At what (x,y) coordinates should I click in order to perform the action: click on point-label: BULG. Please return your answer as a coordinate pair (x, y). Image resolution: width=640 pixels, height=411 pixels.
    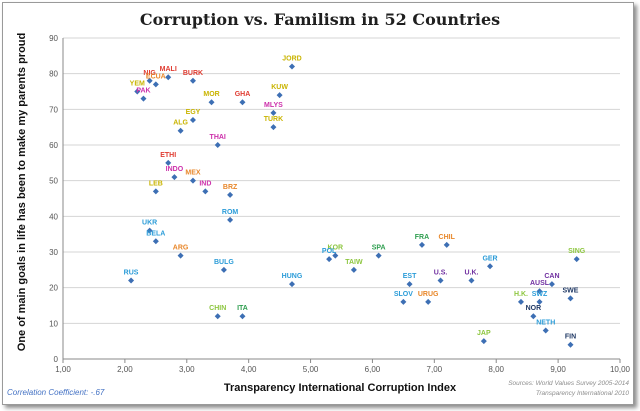
    Looking at the image, I should click on (224, 262).